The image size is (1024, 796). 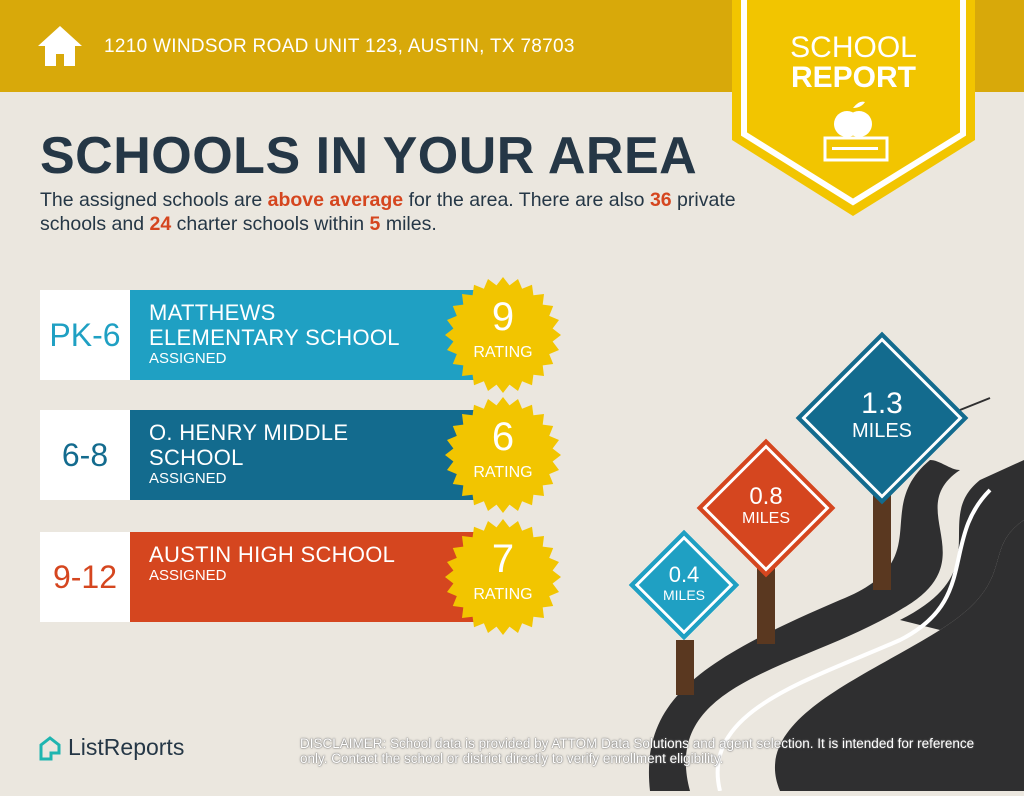 What do you see at coordinates (85, 455) in the screenshot?
I see `grade-range: 6-8` at bounding box center [85, 455].